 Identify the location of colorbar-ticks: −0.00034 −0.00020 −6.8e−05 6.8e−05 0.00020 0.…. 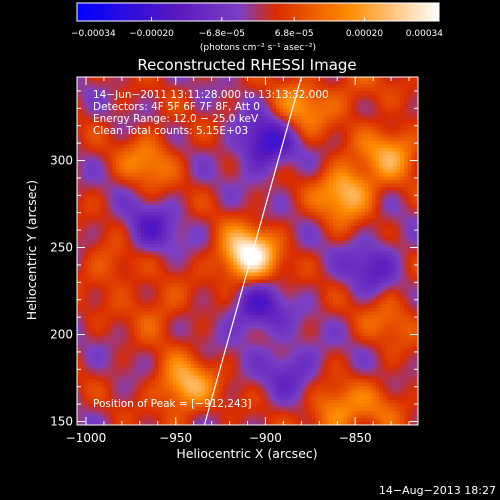
(257, 28).